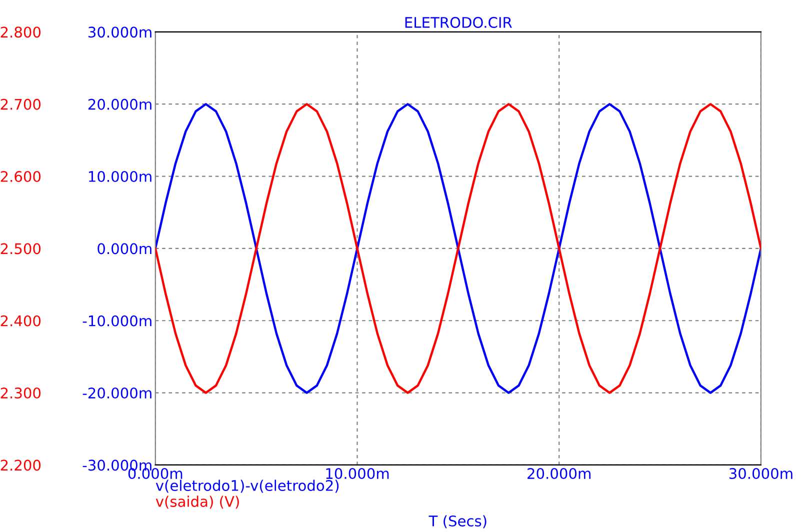  I want to click on x-axis-title: T (Secs), so click(457, 521).